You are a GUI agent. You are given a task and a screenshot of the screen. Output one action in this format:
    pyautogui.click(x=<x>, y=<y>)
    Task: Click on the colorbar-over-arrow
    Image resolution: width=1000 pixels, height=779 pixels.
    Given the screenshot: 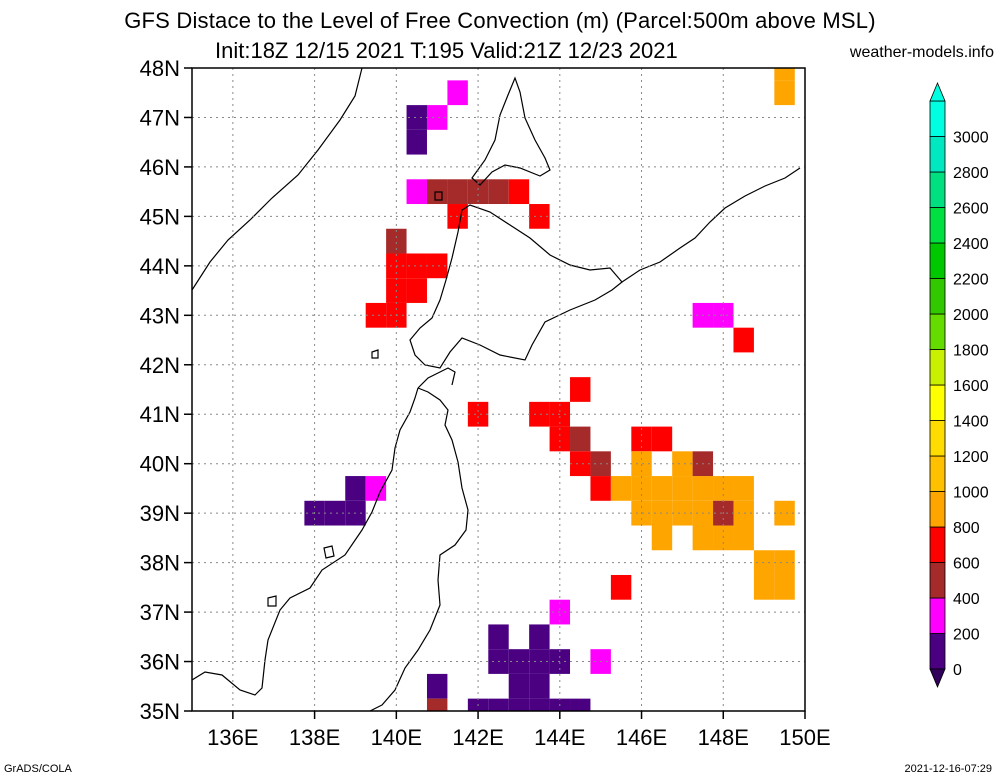 What is the action you would take?
    pyautogui.click(x=937, y=91)
    